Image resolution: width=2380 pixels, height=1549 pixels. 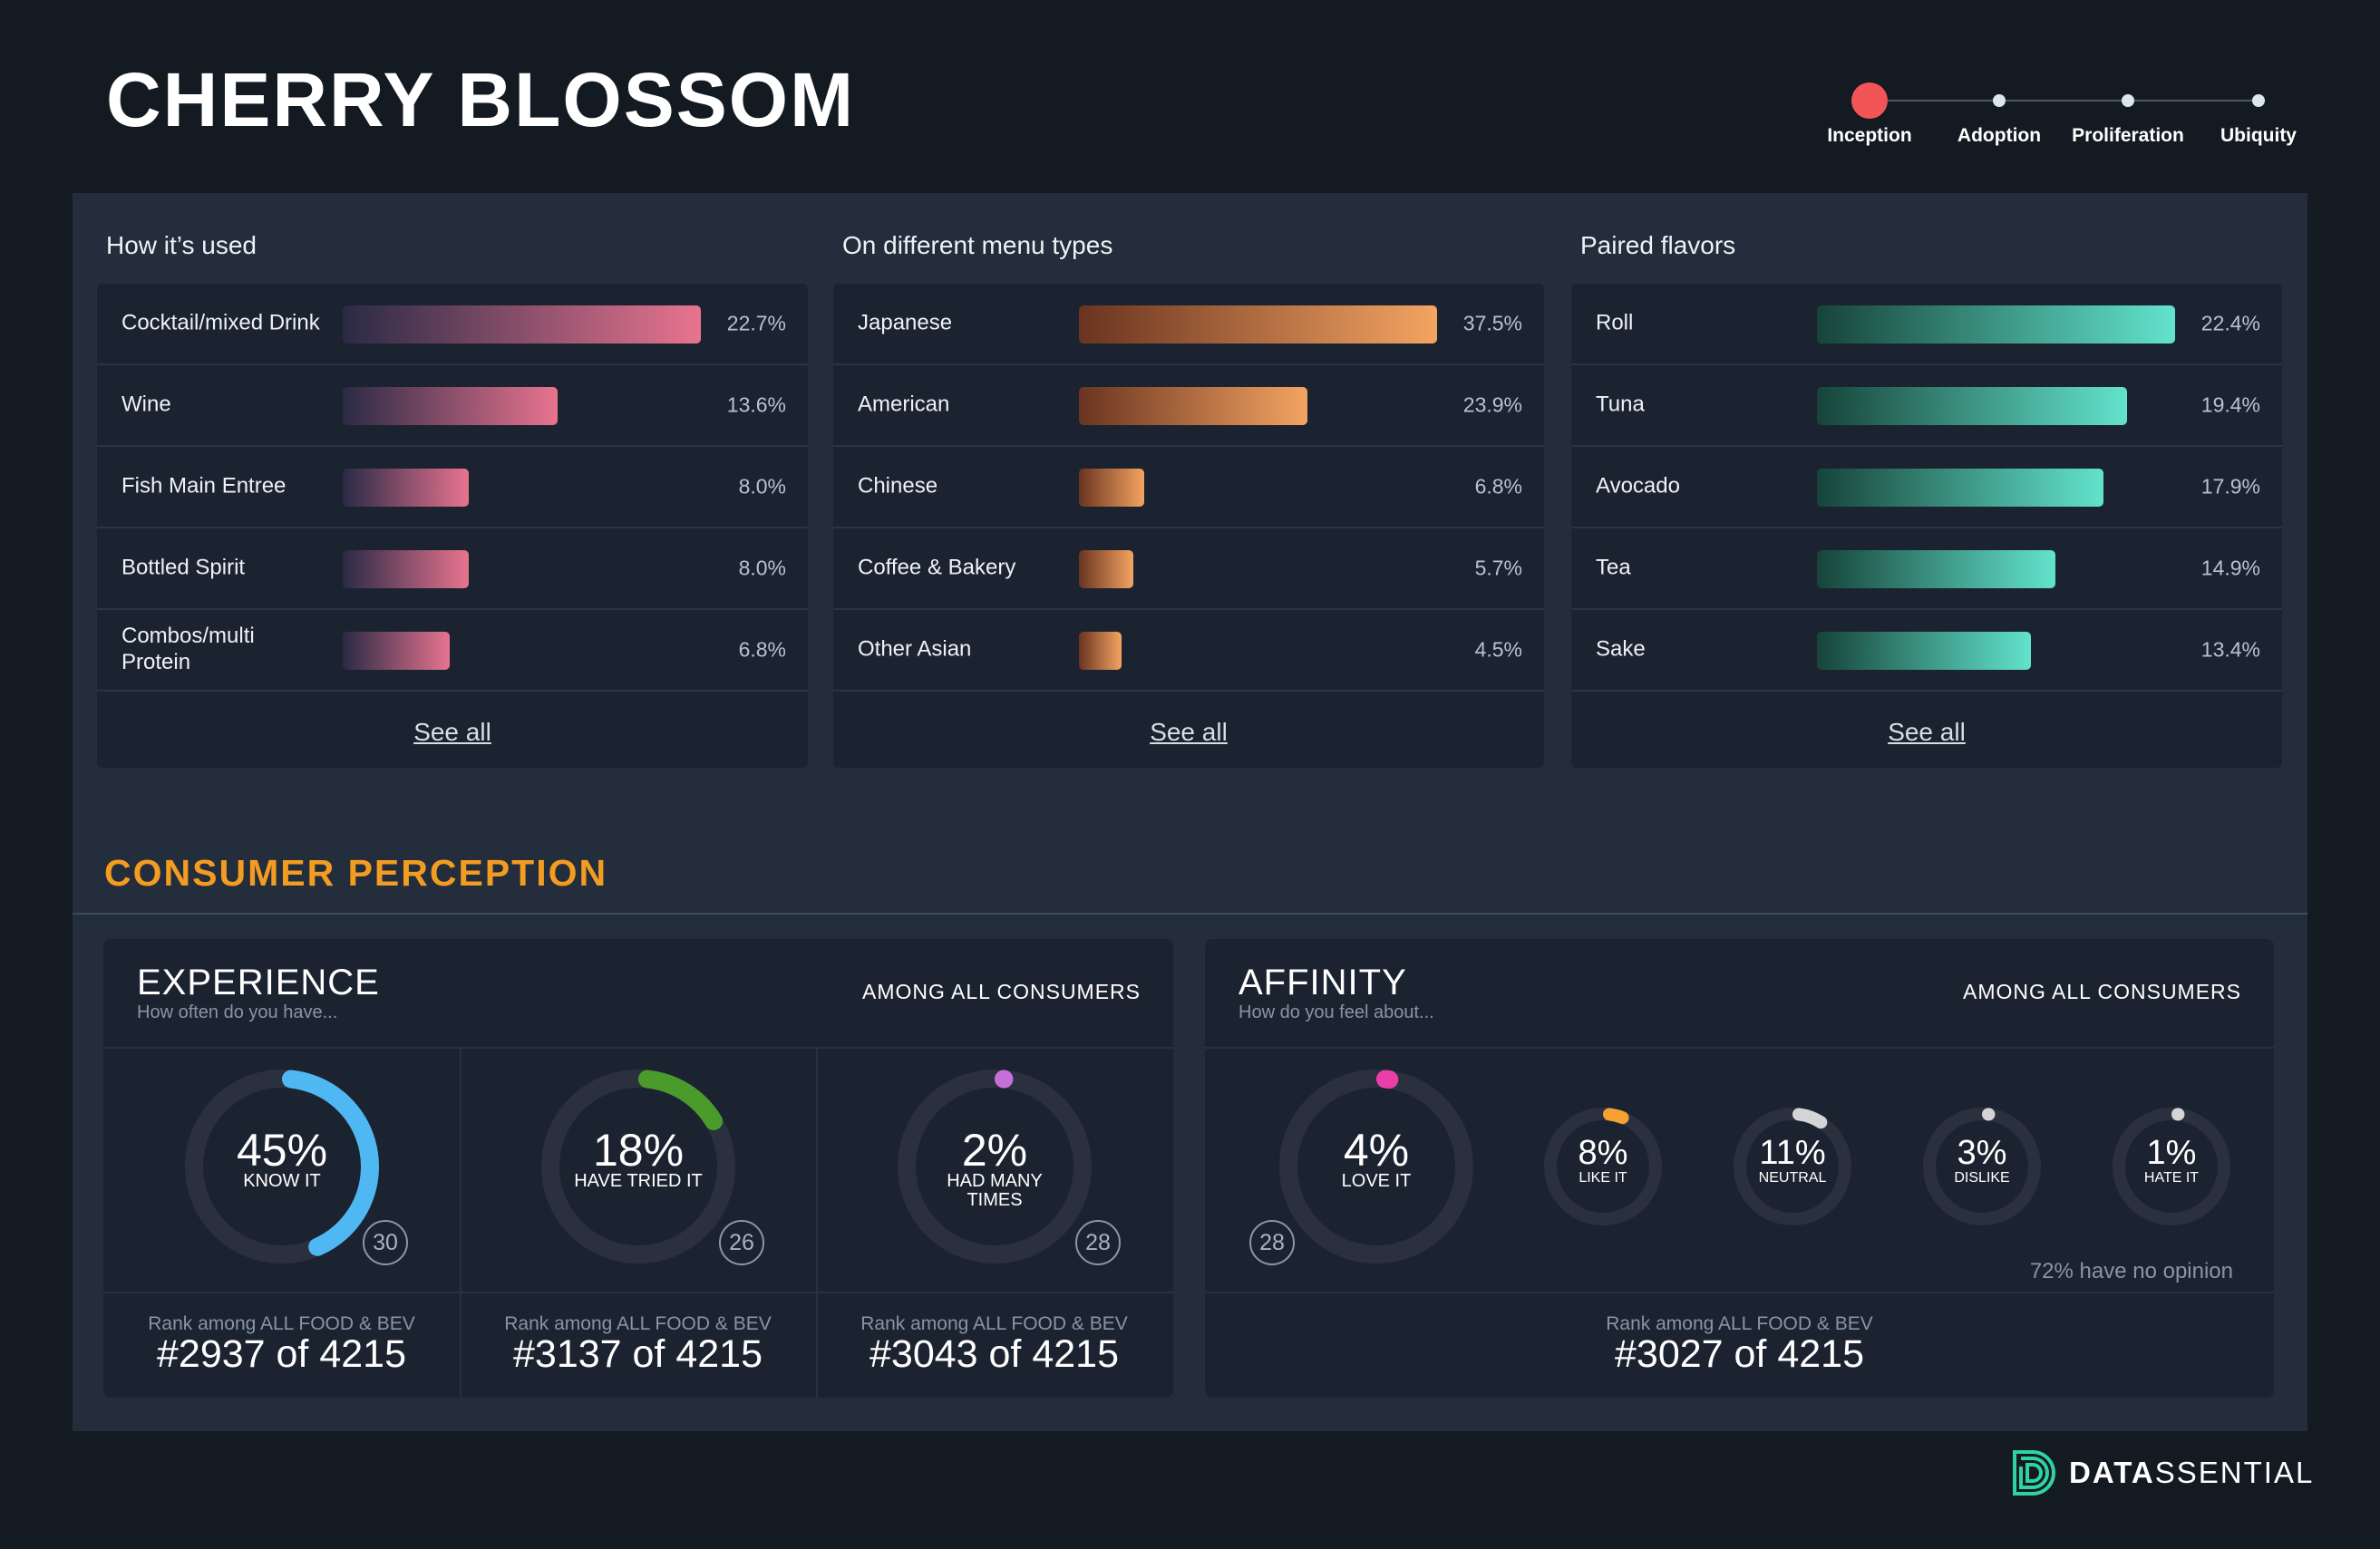 I want to click on card-heading: Paired flavors, so click(x=1658, y=245).